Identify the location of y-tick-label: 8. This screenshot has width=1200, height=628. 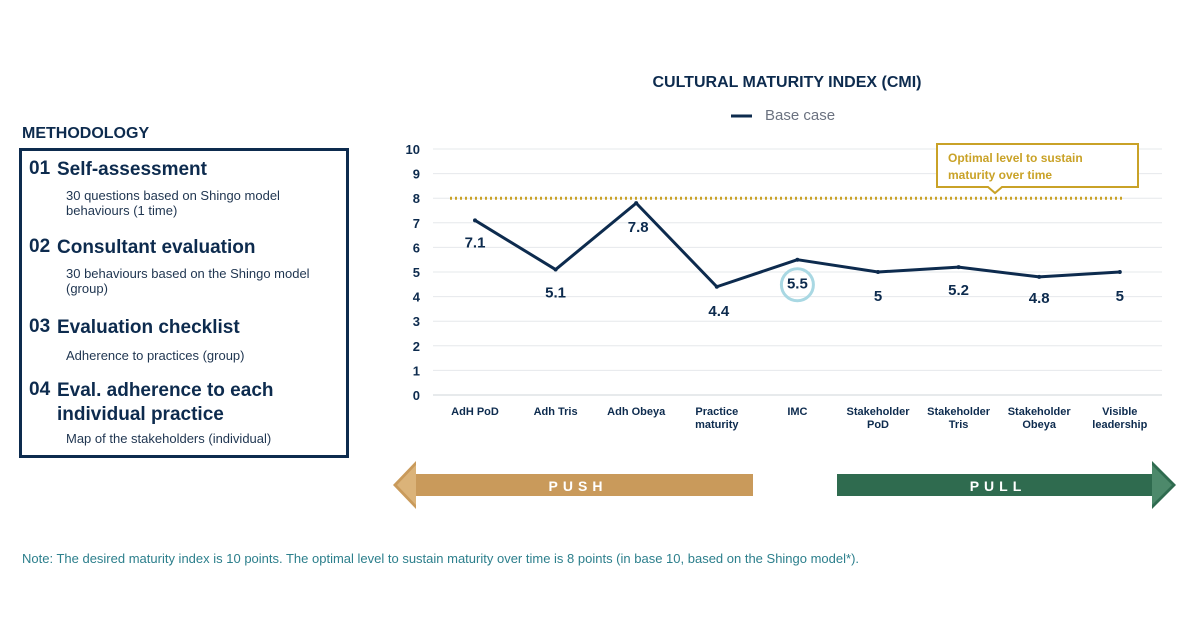
(416, 198).